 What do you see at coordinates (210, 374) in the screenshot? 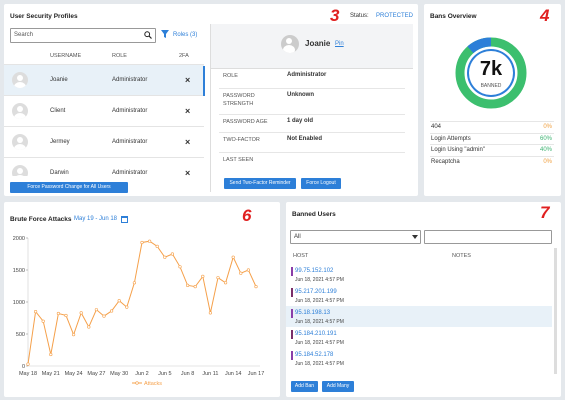
I see `x-tick-label: Jun 11` at bounding box center [210, 374].